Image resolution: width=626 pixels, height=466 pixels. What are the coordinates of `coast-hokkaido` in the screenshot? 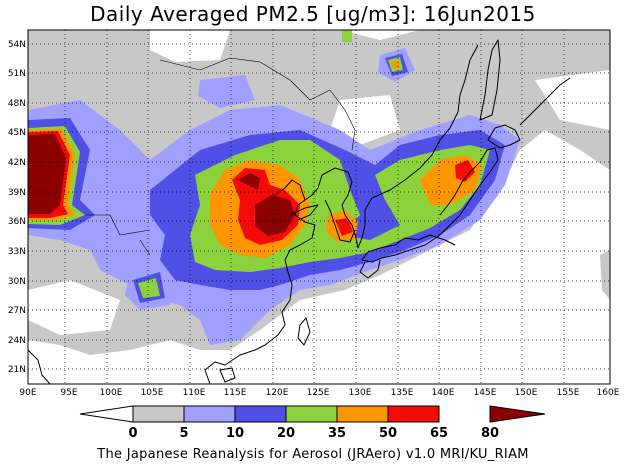 It's located at (504, 136).